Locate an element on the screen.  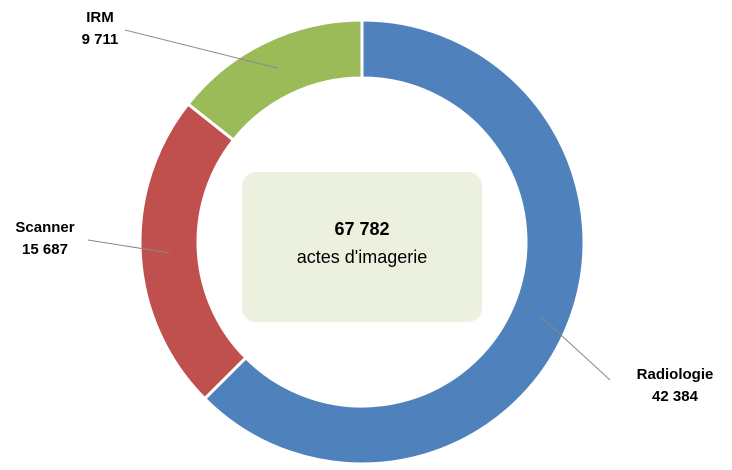
slice-label: IRM is located at coordinates (100, 17).